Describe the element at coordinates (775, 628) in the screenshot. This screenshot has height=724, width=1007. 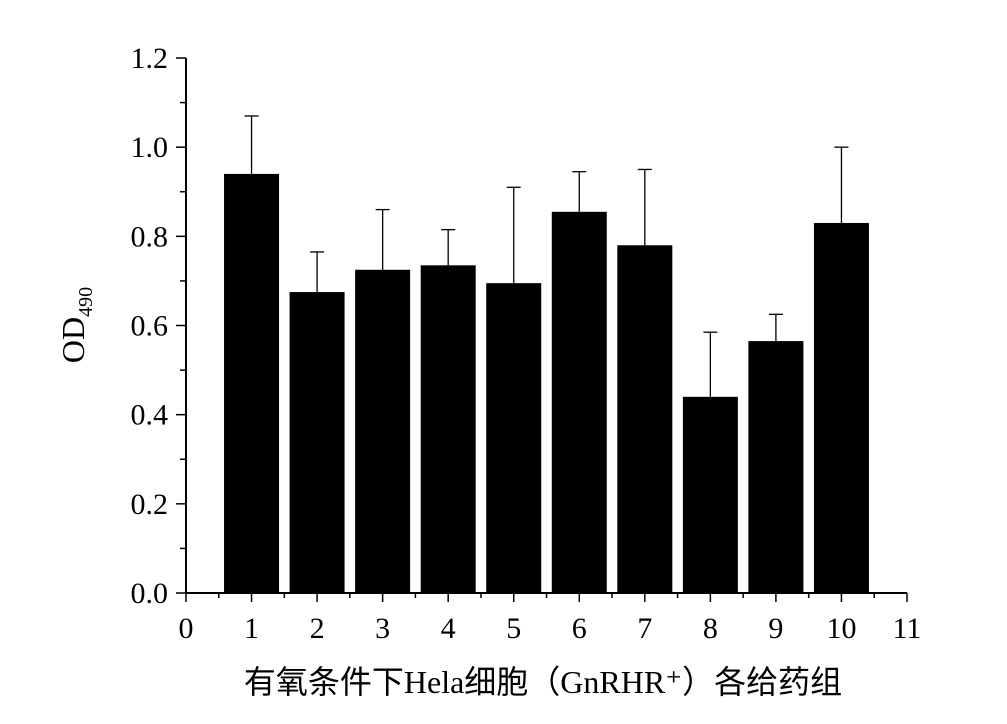
I see `x-tick-label-9: 9` at that location.